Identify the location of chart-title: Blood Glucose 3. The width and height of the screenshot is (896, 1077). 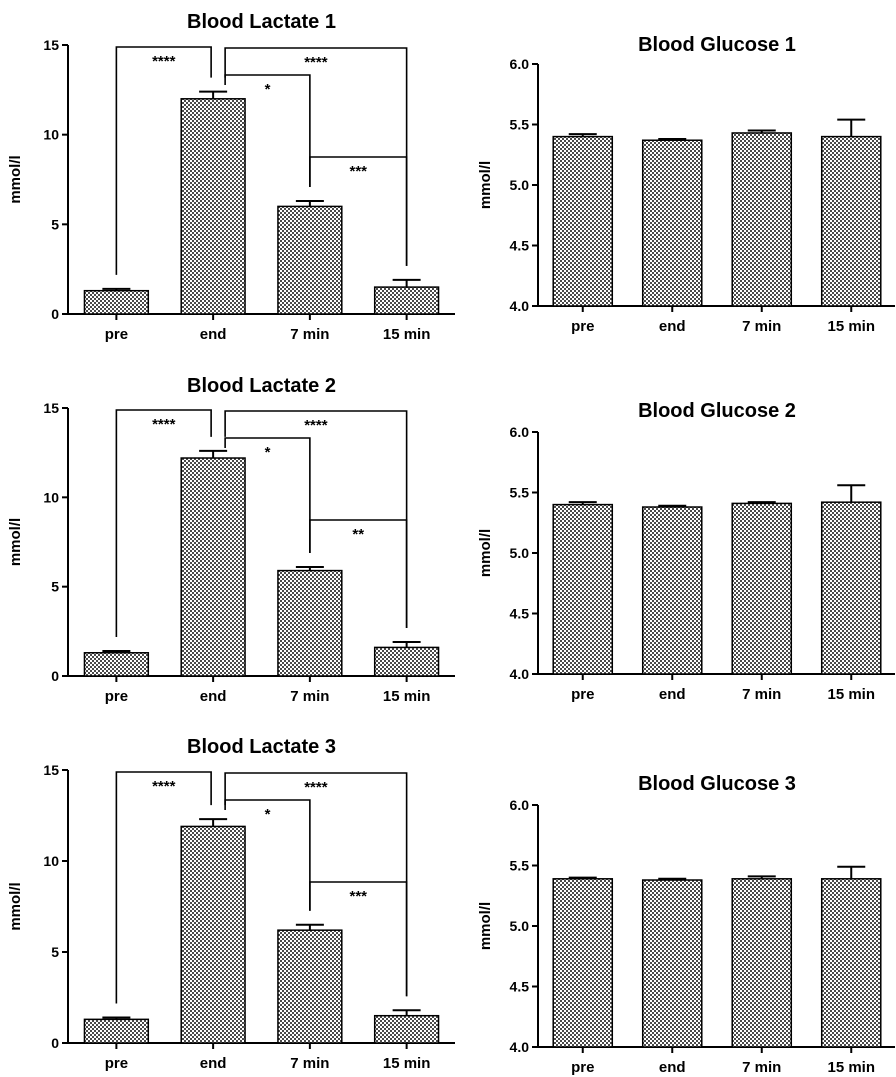
(717, 784).